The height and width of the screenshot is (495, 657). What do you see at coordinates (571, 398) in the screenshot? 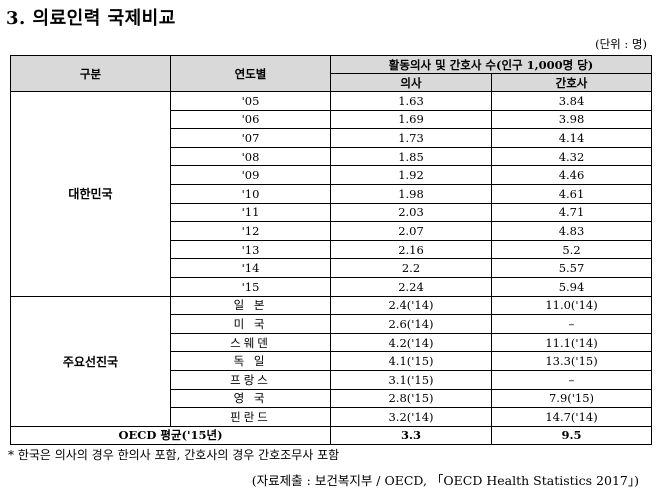
I see `nurse-cell: 7.9('15)` at bounding box center [571, 398].